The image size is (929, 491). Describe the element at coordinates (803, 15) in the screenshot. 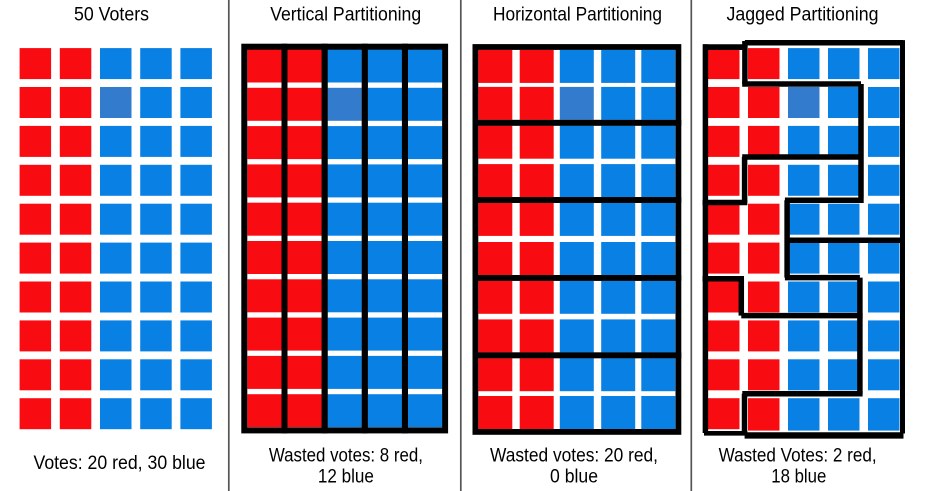

I see `svg-text: Jagged Partitioning` at that location.